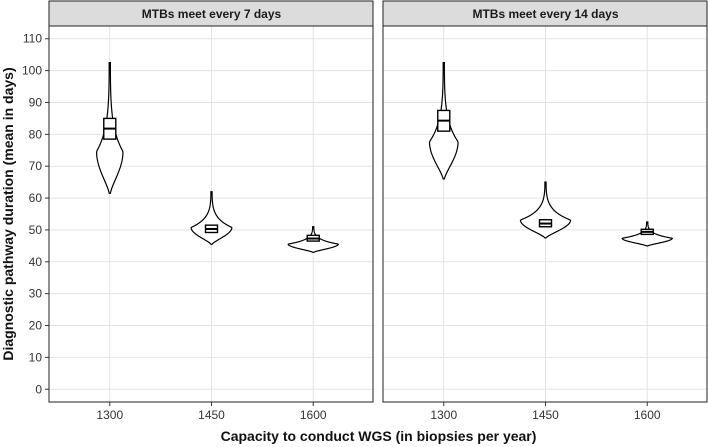  Describe the element at coordinates (36, 262) in the screenshot. I see `y-tick-label: 40` at that location.